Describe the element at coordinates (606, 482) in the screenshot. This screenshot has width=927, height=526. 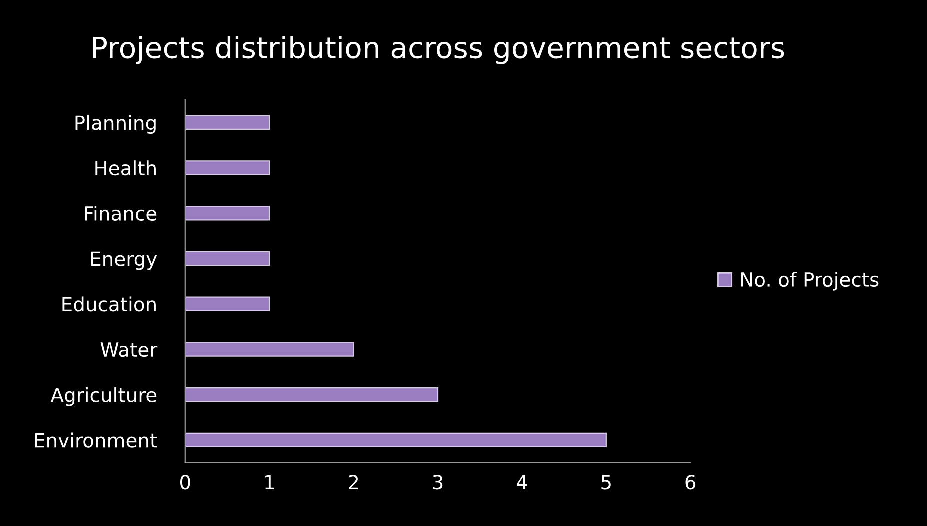
I see `x-tick-label: 5` at that location.